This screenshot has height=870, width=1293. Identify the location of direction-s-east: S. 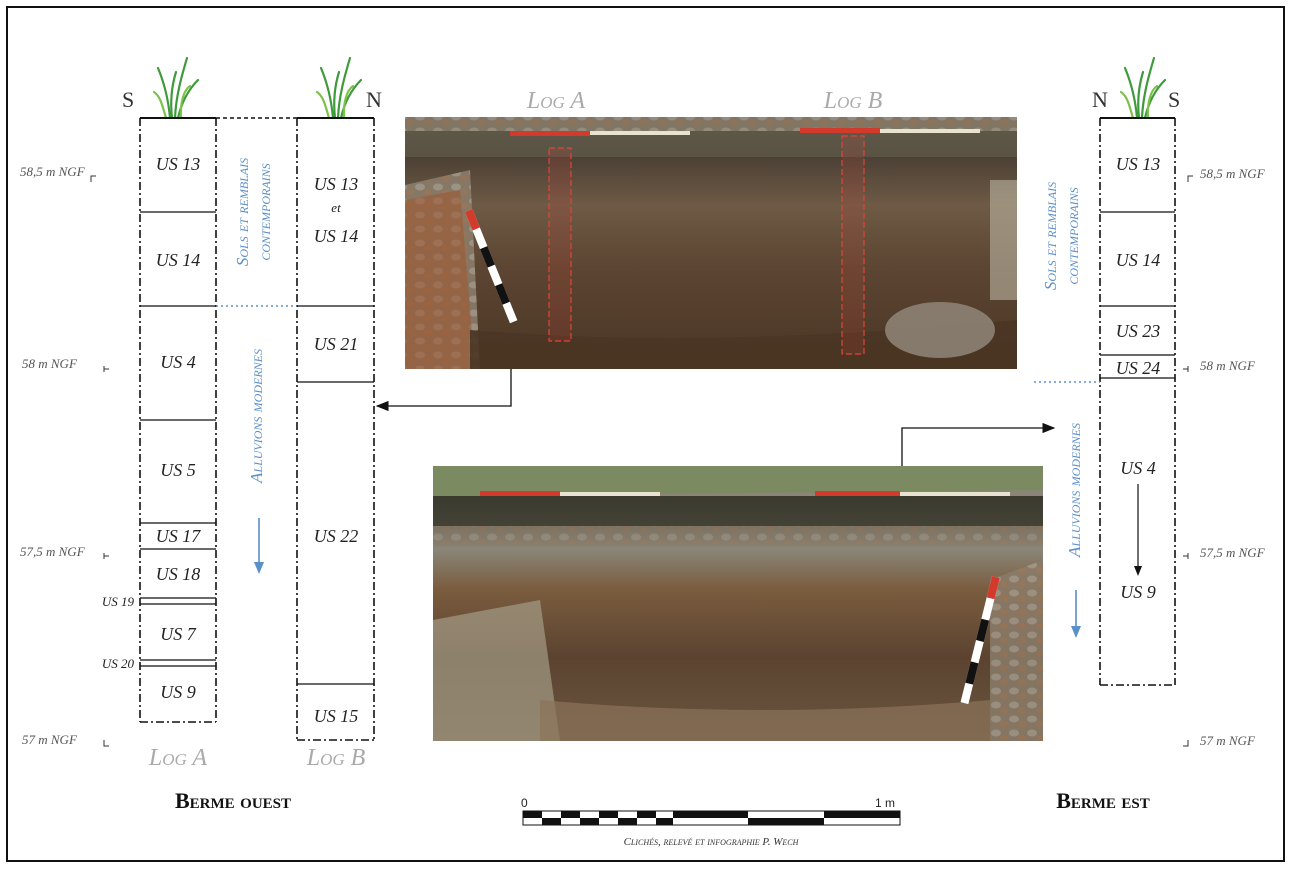
(1174, 99).